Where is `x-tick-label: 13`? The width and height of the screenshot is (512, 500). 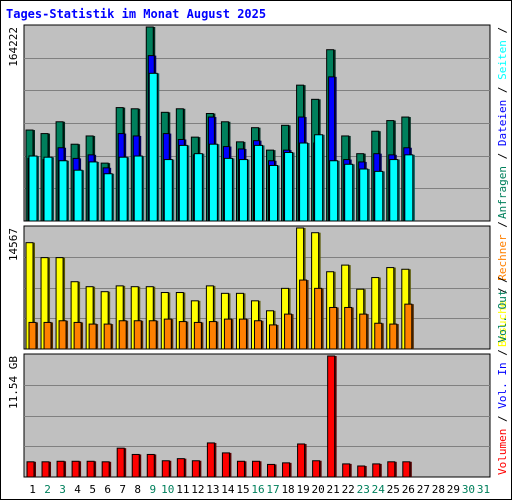 x-tick-label: 13 is located at coordinates (212, 489).